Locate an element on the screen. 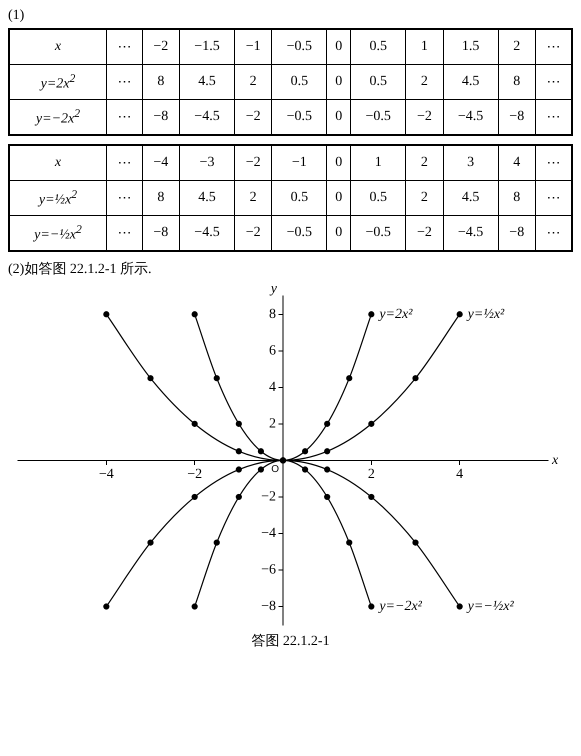 The height and width of the screenshot is (756, 581). x-tick-label: −0.5 is located at coordinates (299, 46).